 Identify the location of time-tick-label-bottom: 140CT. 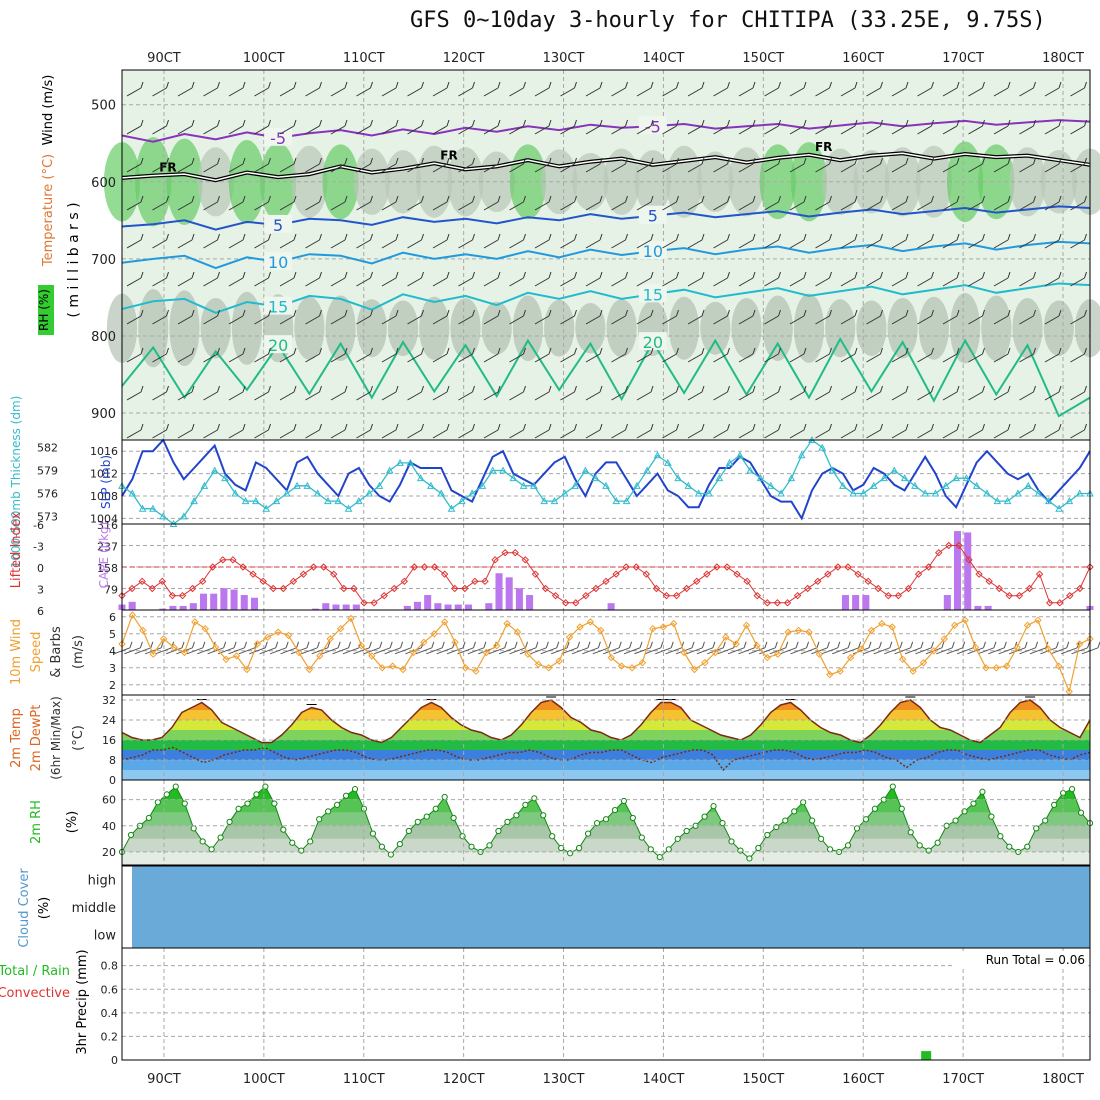
(664, 1079).